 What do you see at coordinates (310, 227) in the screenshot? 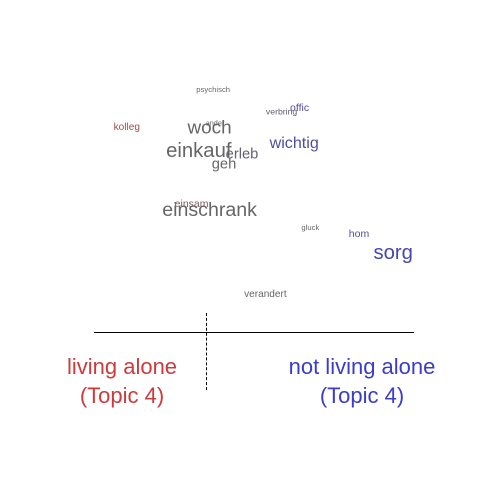
I see `word-gluck: gluck` at bounding box center [310, 227].